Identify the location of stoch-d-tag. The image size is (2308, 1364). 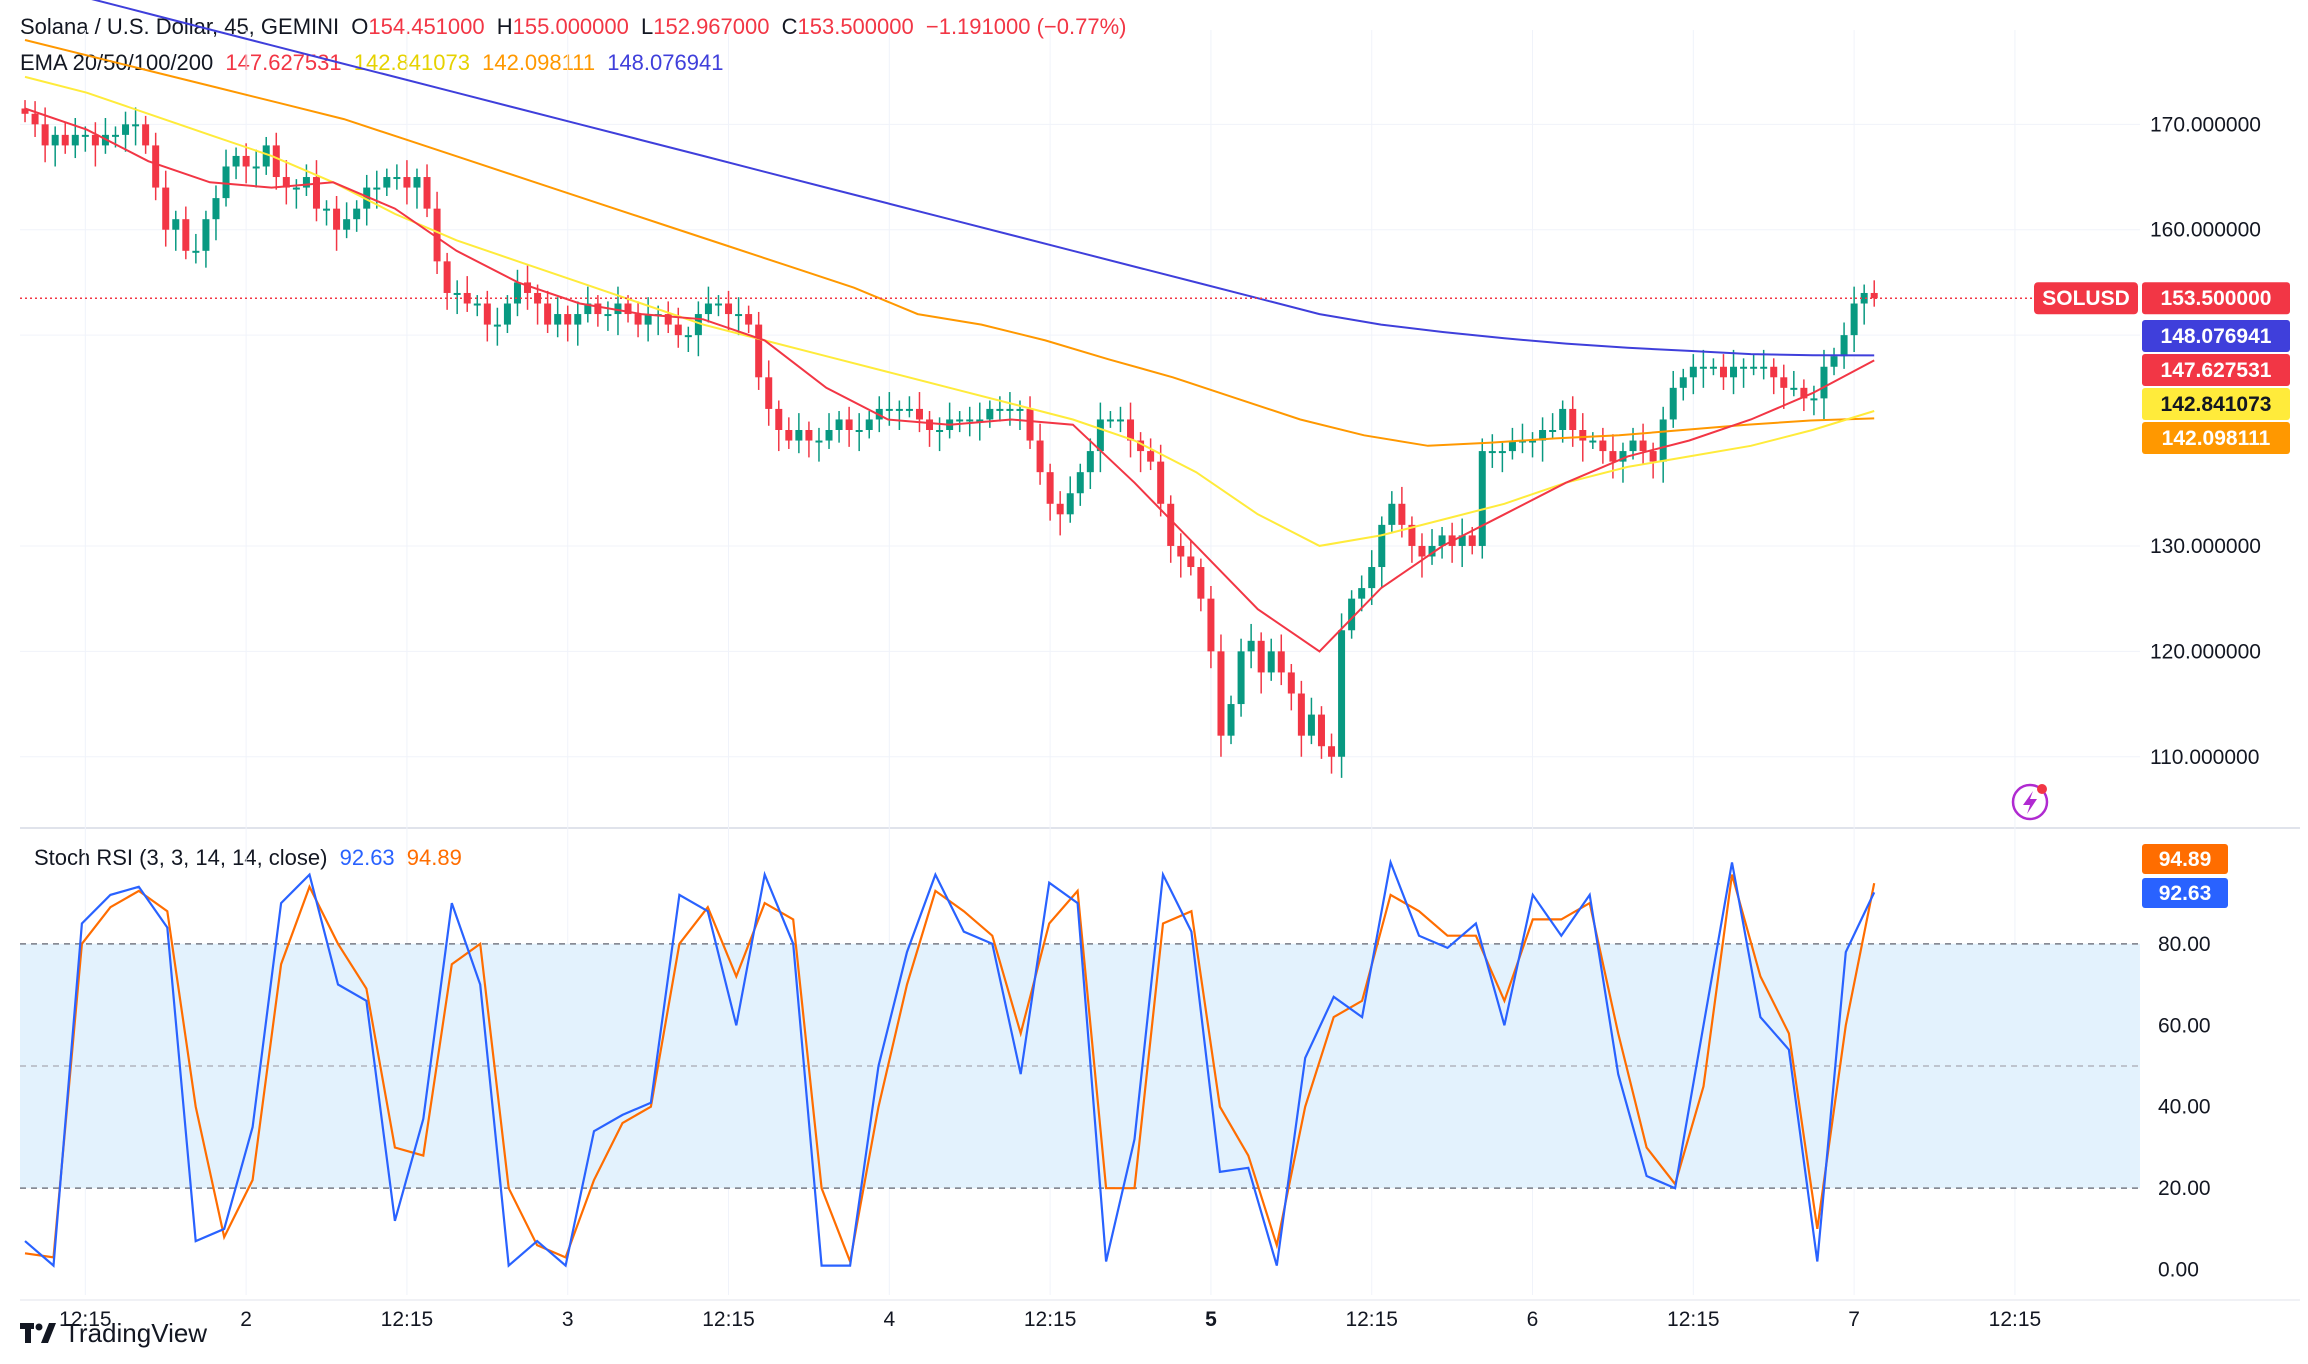
(2185, 859).